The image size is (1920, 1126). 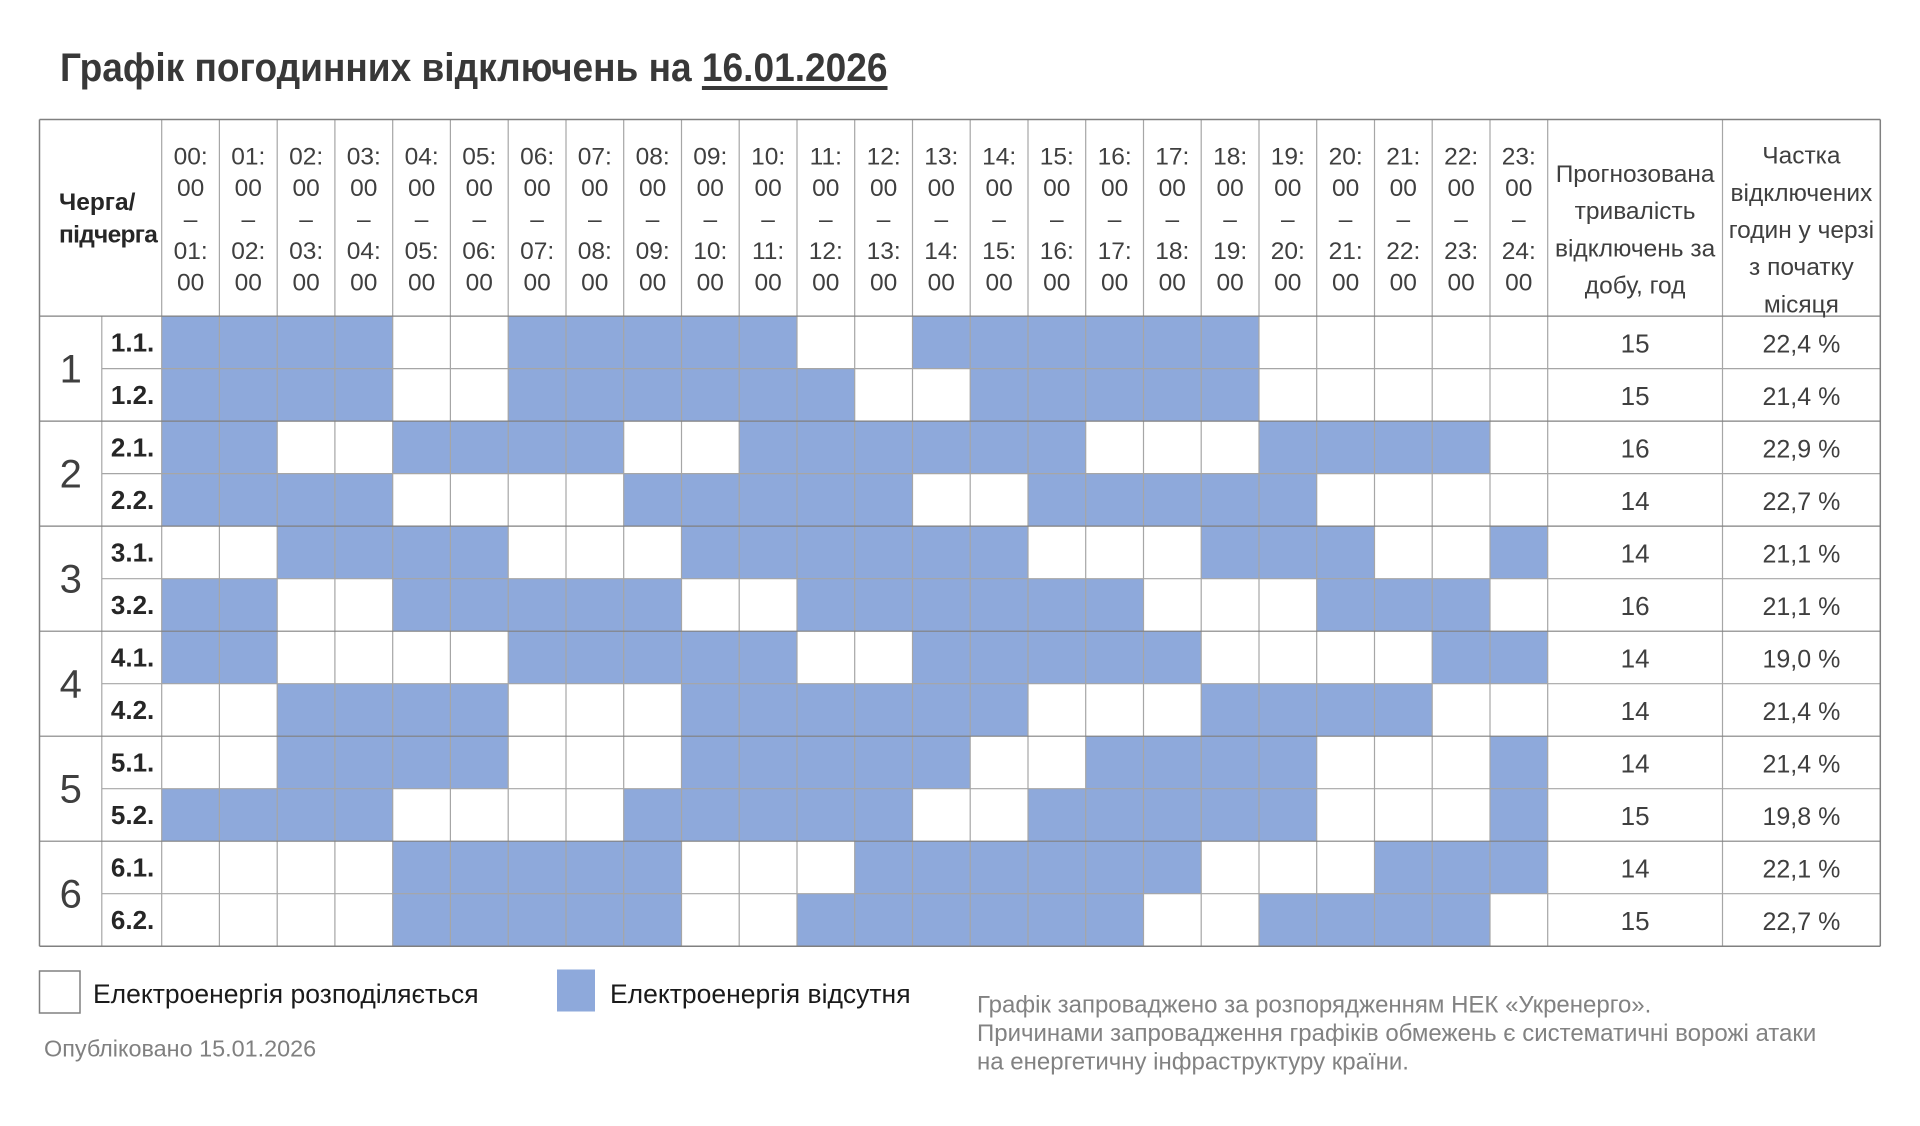 I want to click on svg-text: 5.1., so click(x=132, y=763).